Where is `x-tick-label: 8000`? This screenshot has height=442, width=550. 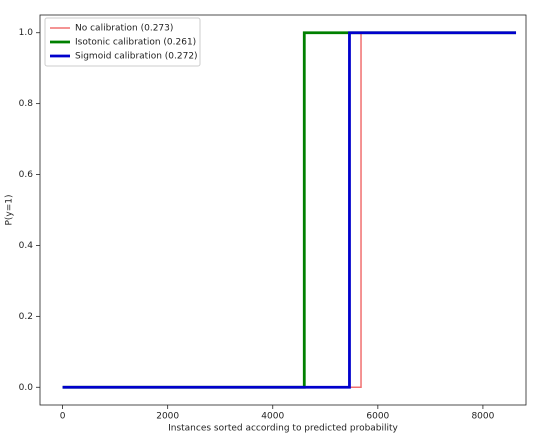 x-tick-label: 8000 is located at coordinates (482, 417).